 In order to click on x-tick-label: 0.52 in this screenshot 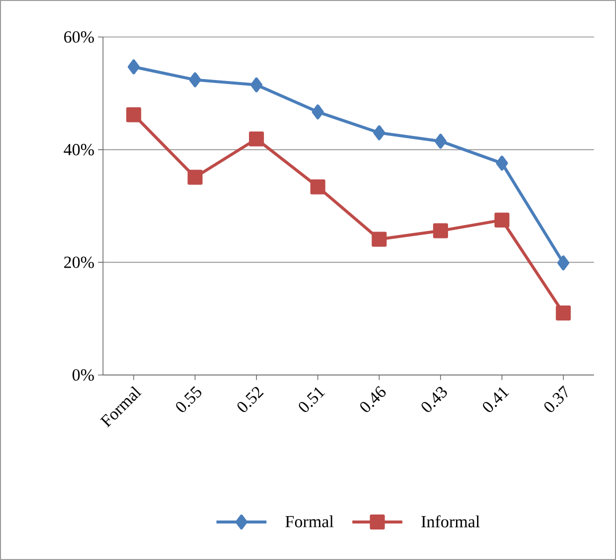, I will do `click(251, 399)`.